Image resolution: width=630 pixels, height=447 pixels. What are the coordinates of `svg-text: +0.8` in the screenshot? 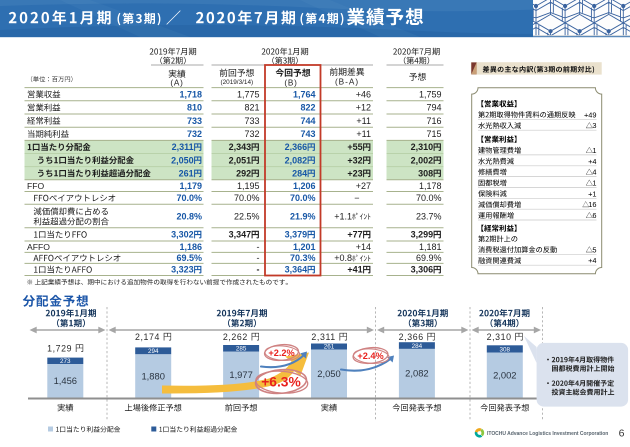 It's located at (343, 258).